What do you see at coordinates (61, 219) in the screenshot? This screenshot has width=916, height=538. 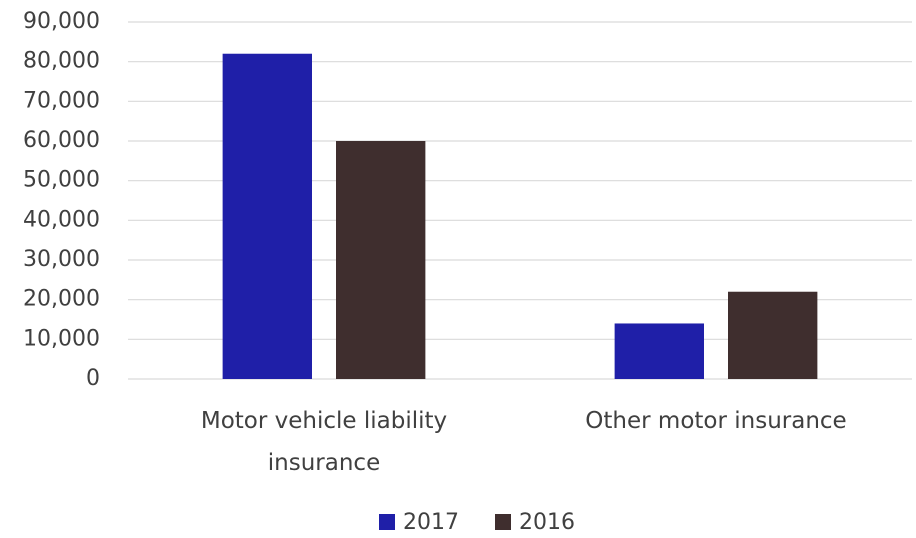 I see `y-tick-label: 40,000` at bounding box center [61, 219].